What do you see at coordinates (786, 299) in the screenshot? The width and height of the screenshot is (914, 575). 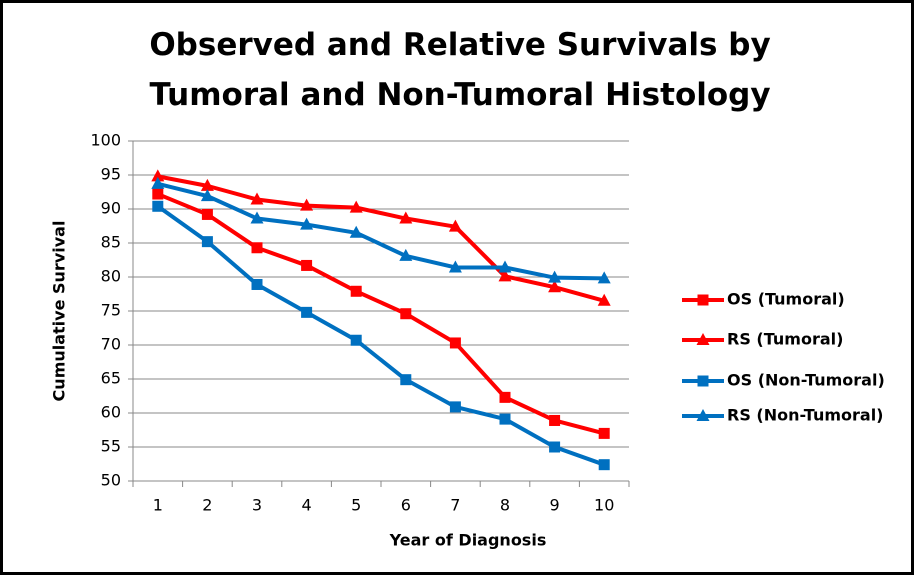 I see `legend-label: OS (Tumoral)` at bounding box center [786, 299].